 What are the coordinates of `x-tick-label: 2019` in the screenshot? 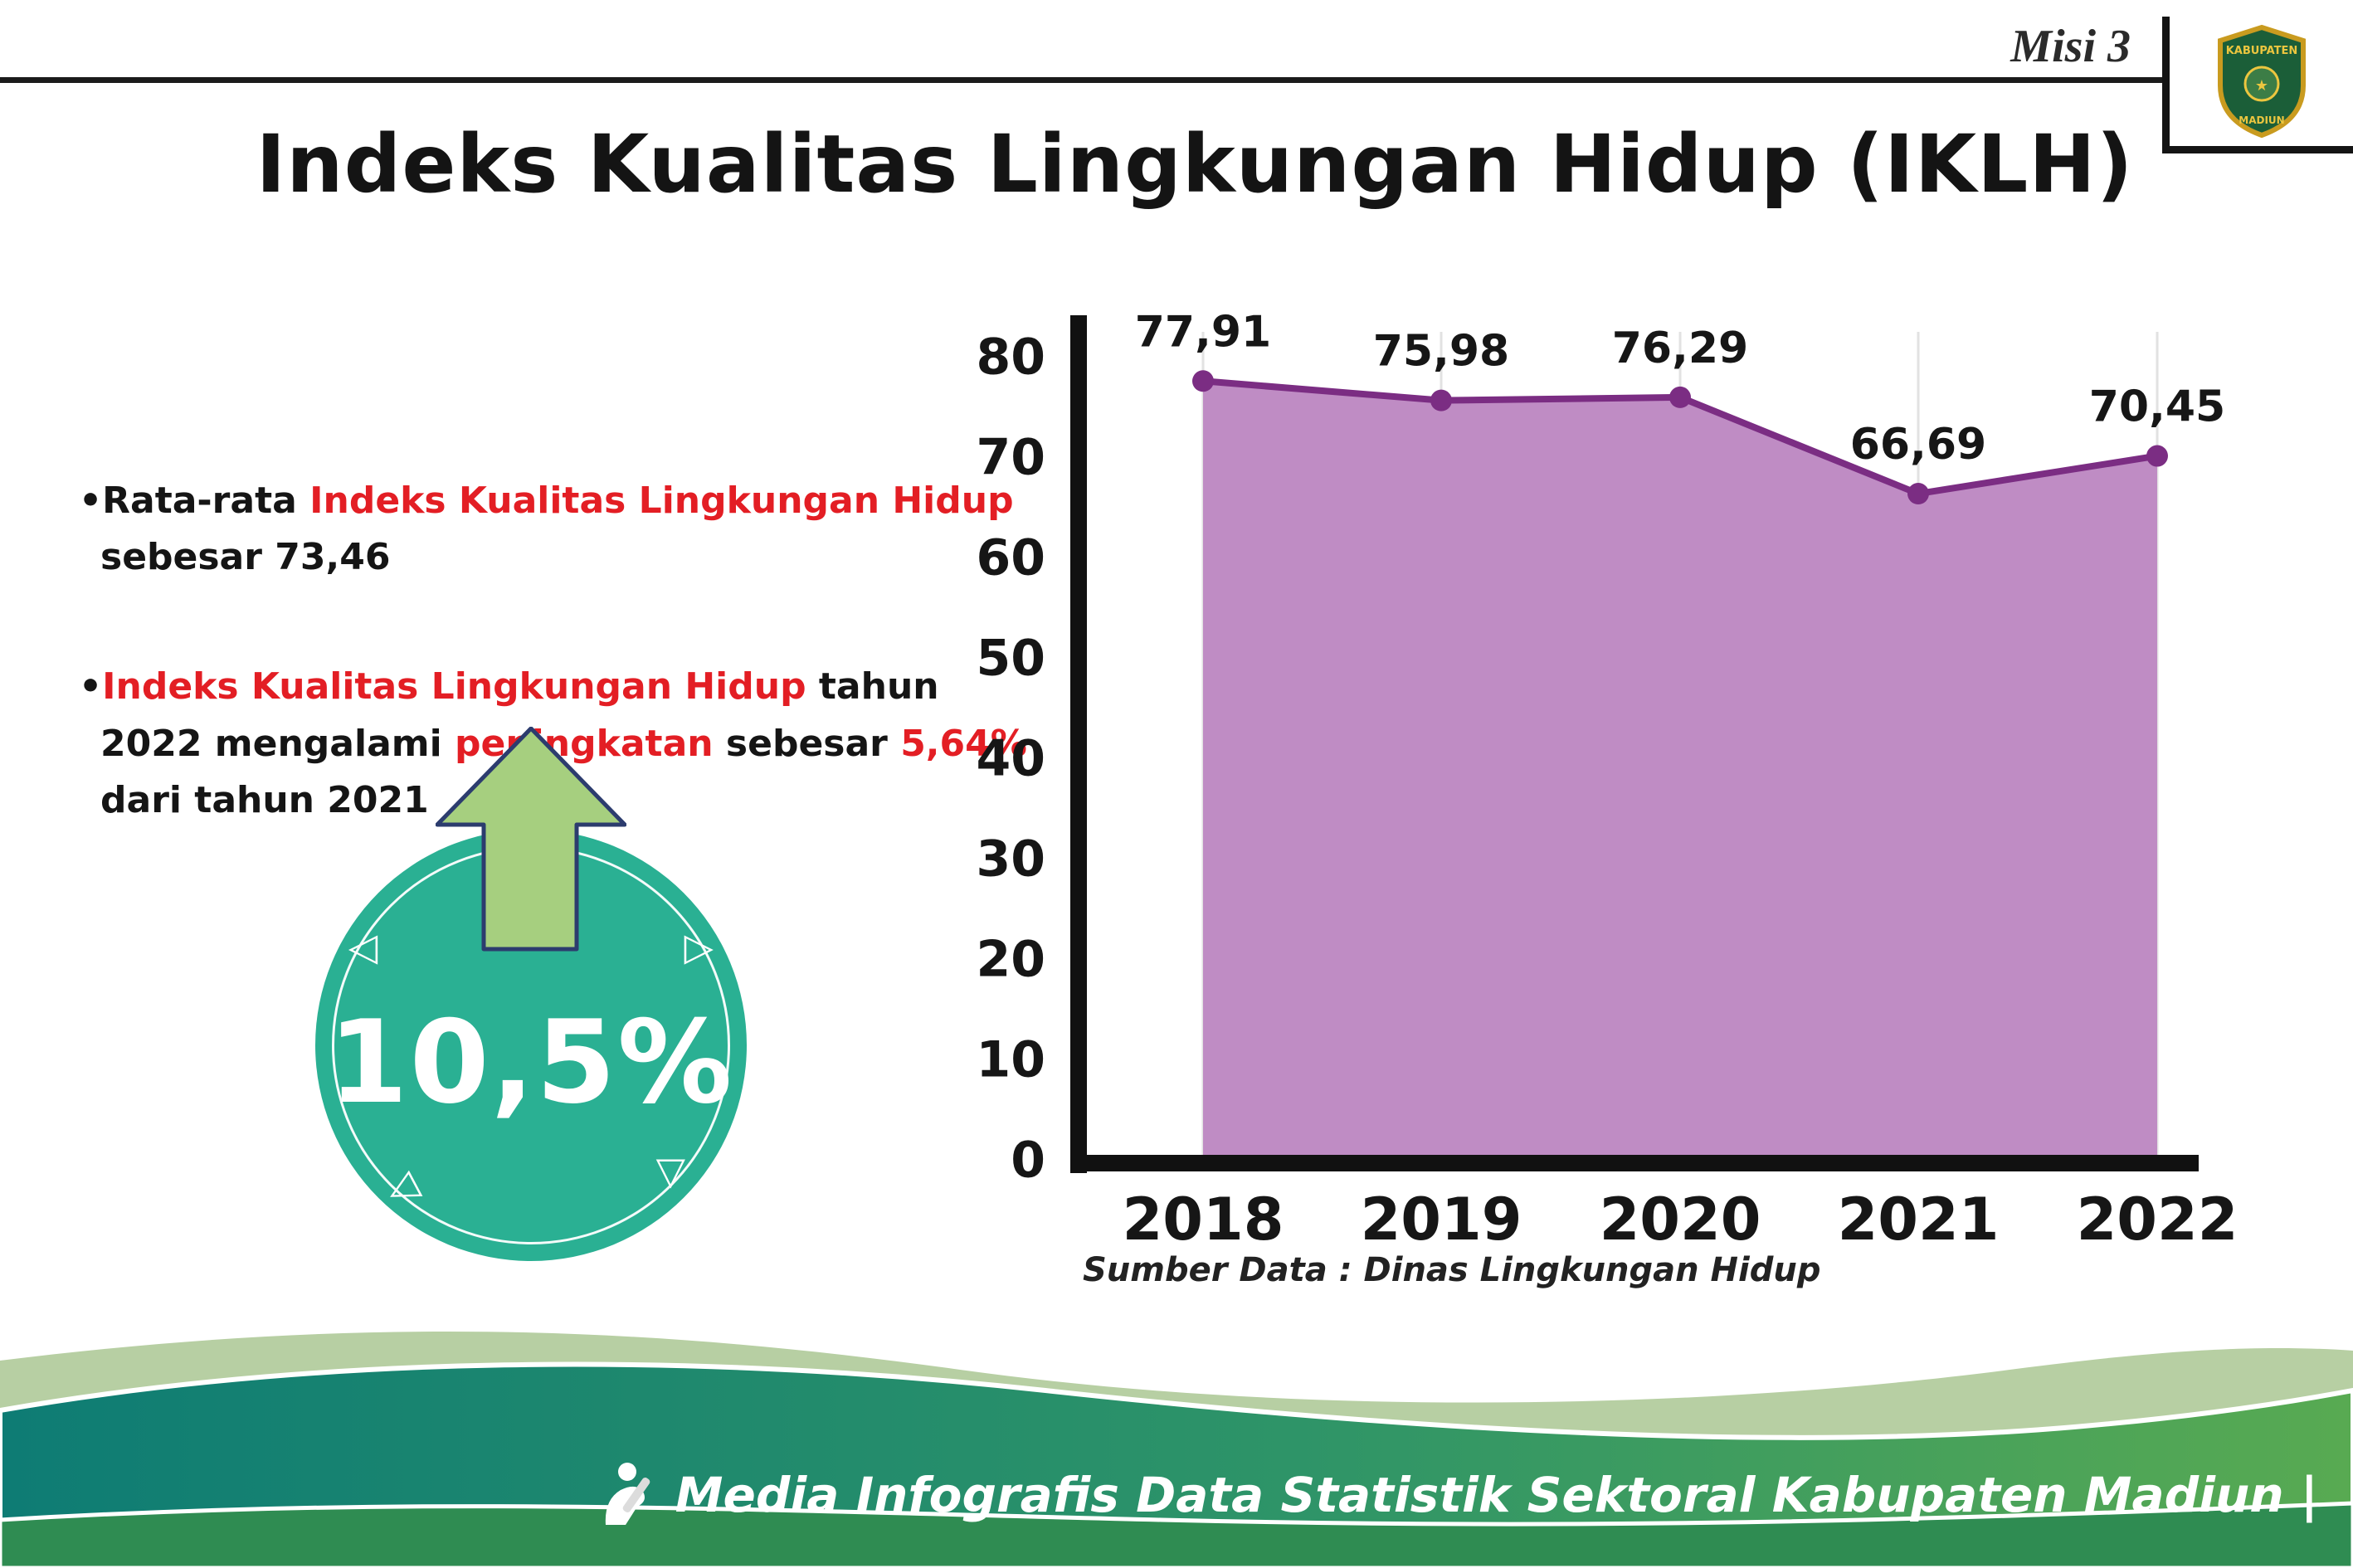 It's located at (1441, 1220).